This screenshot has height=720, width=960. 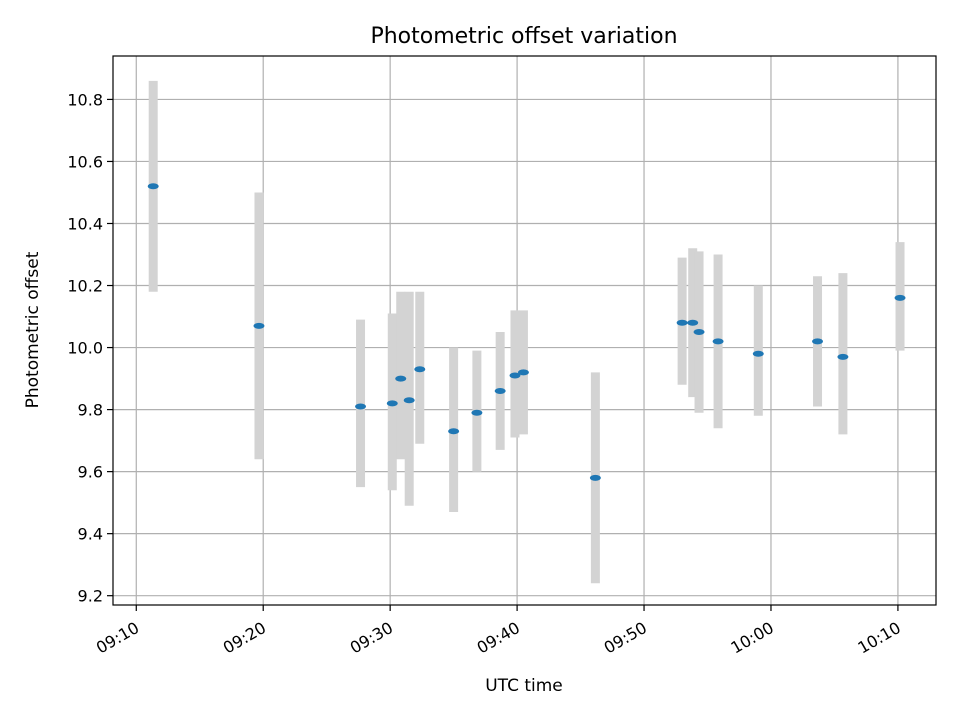 What do you see at coordinates (523, 36) in the screenshot?
I see `chart-title: Photometric offset variation` at bounding box center [523, 36].